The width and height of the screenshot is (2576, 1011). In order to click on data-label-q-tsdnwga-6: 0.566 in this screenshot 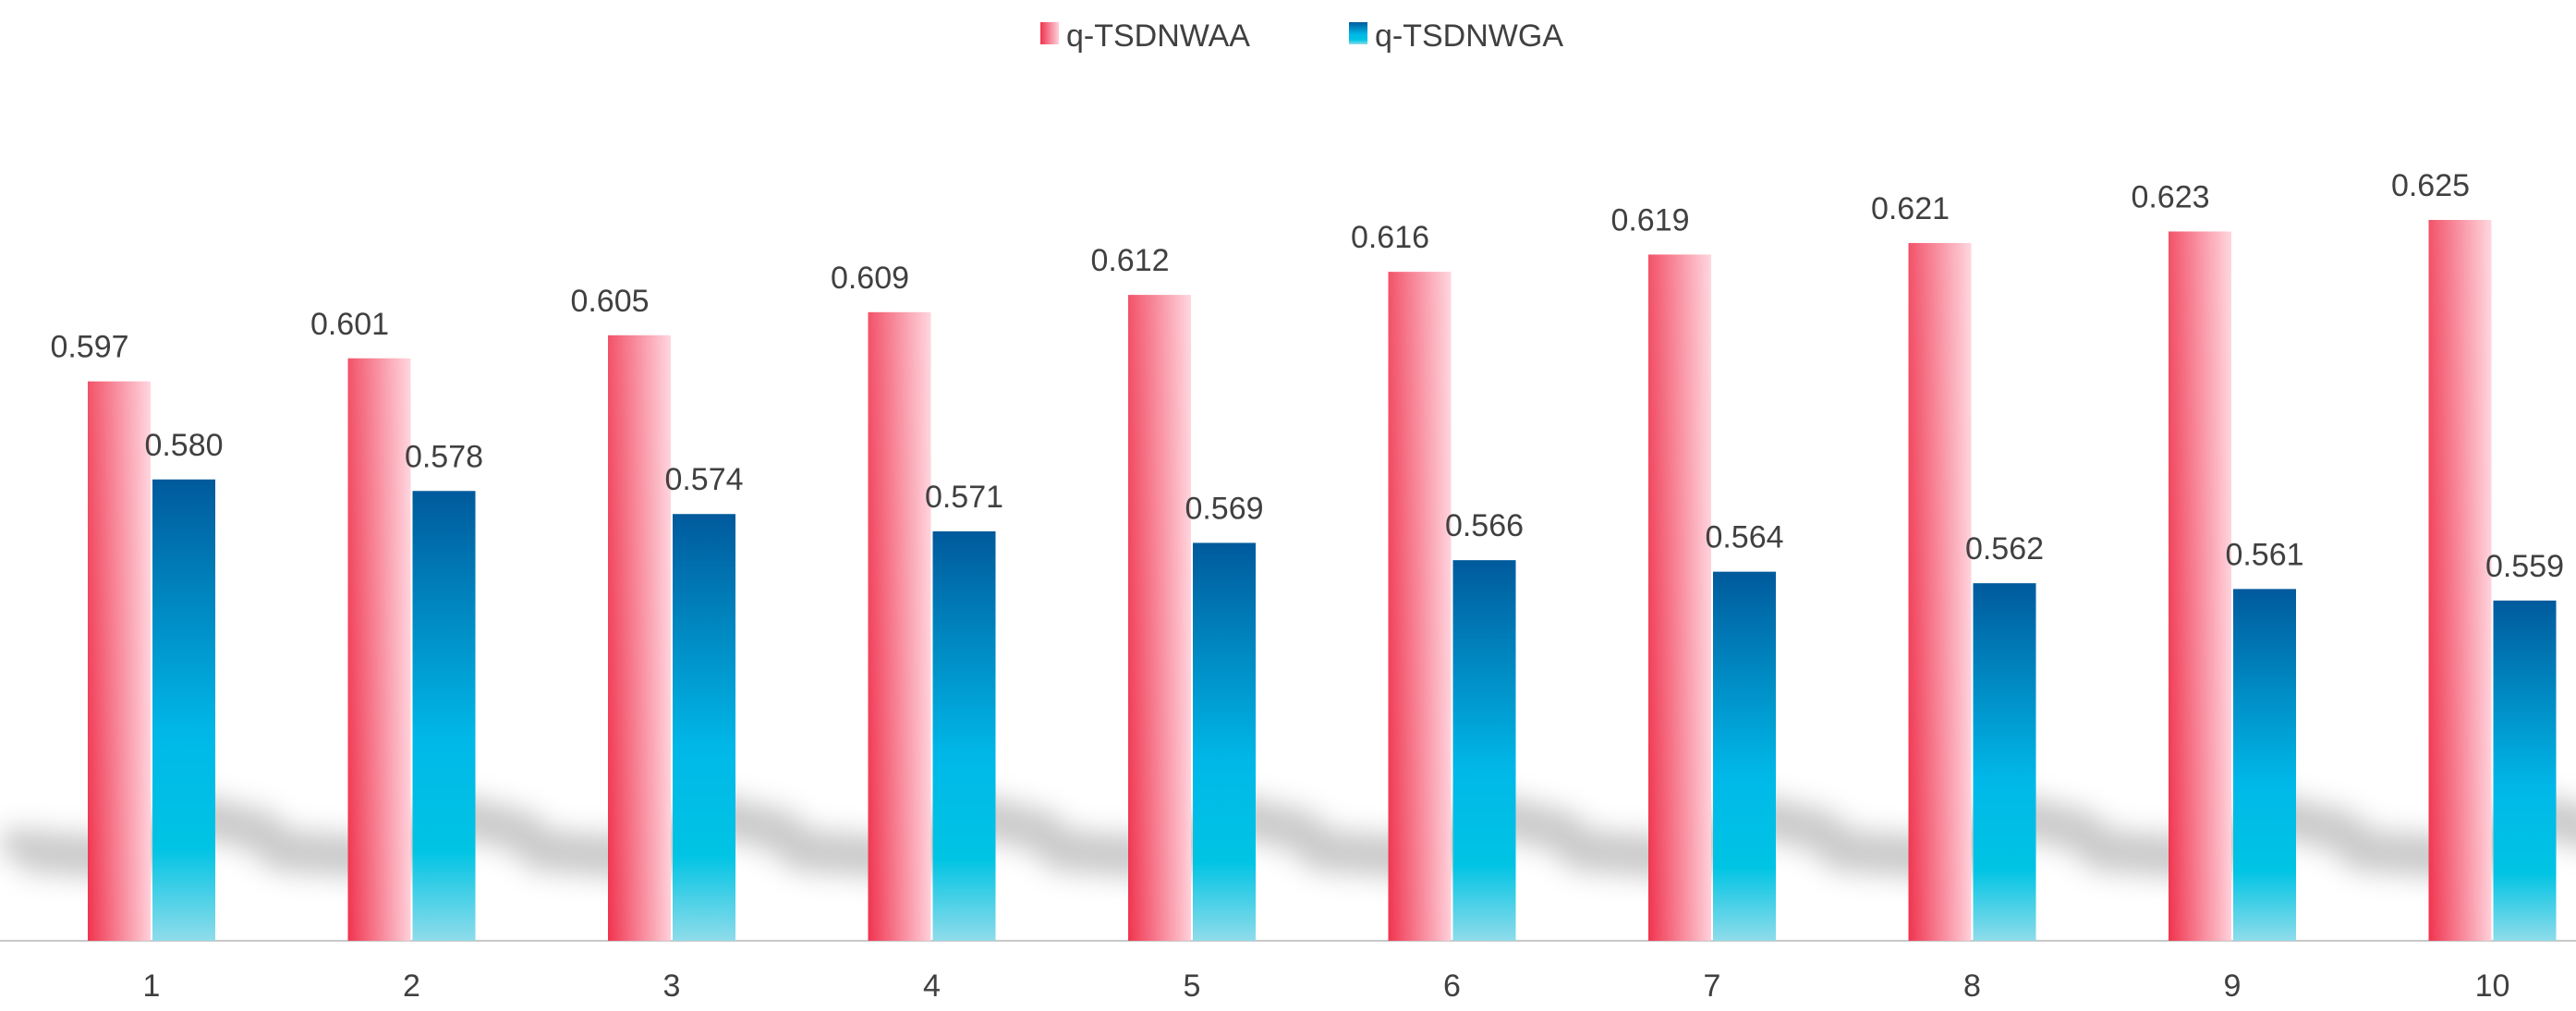, I will do `click(1484, 525)`.